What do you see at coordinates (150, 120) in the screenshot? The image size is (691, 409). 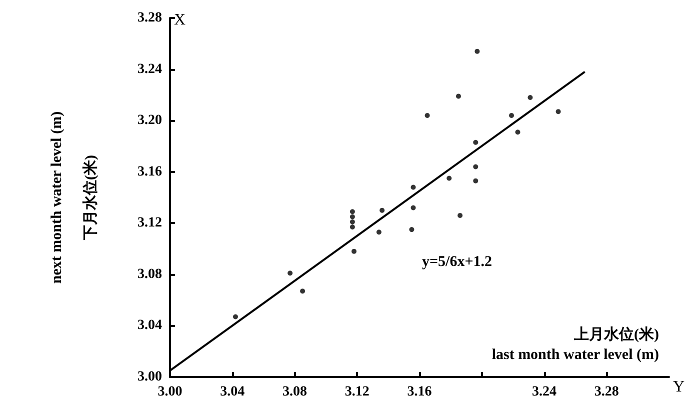 I see `y-tick-label: 3.20` at bounding box center [150, 120].